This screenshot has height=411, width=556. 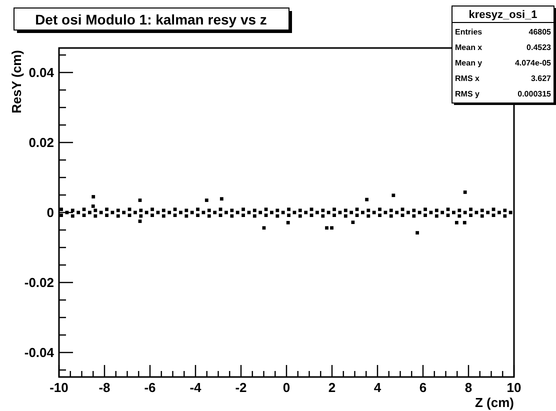 What do you see at coordinates (196, 387) in the screenshot?
I see `x-tick-label: -4` at bounding box center [196, 387].